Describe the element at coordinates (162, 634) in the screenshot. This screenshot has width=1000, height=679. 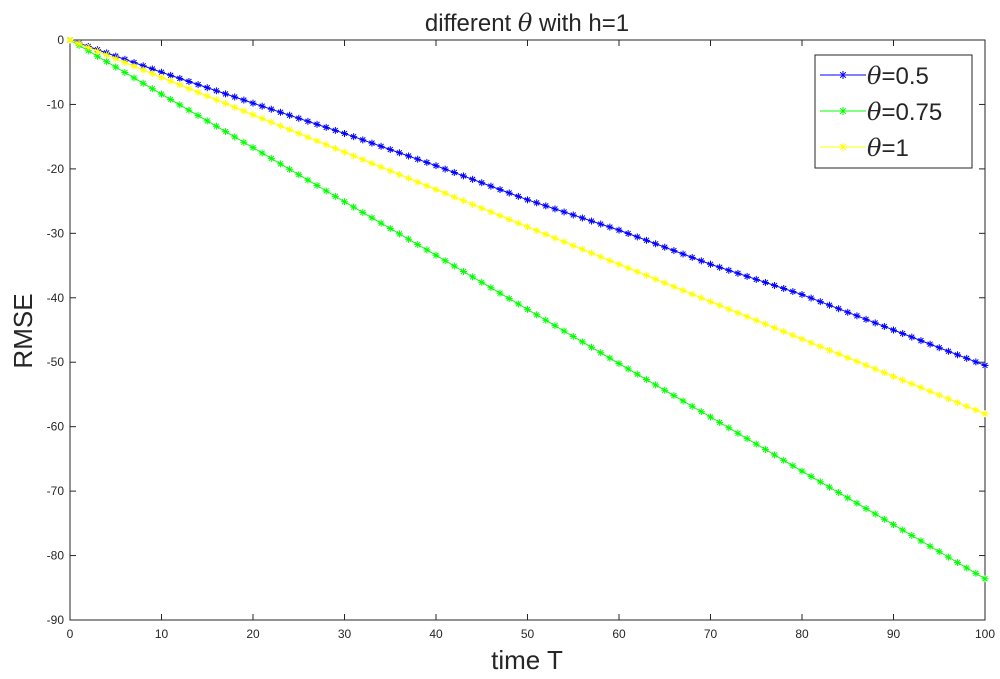
I see `x-tick-label: 10` at that location.